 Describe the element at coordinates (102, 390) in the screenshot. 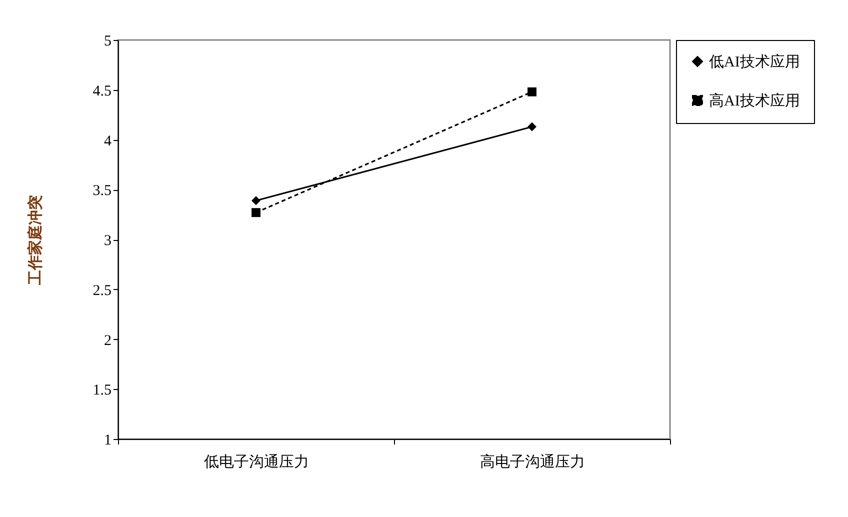

I see `y-tick-label: 1.5` at that location.